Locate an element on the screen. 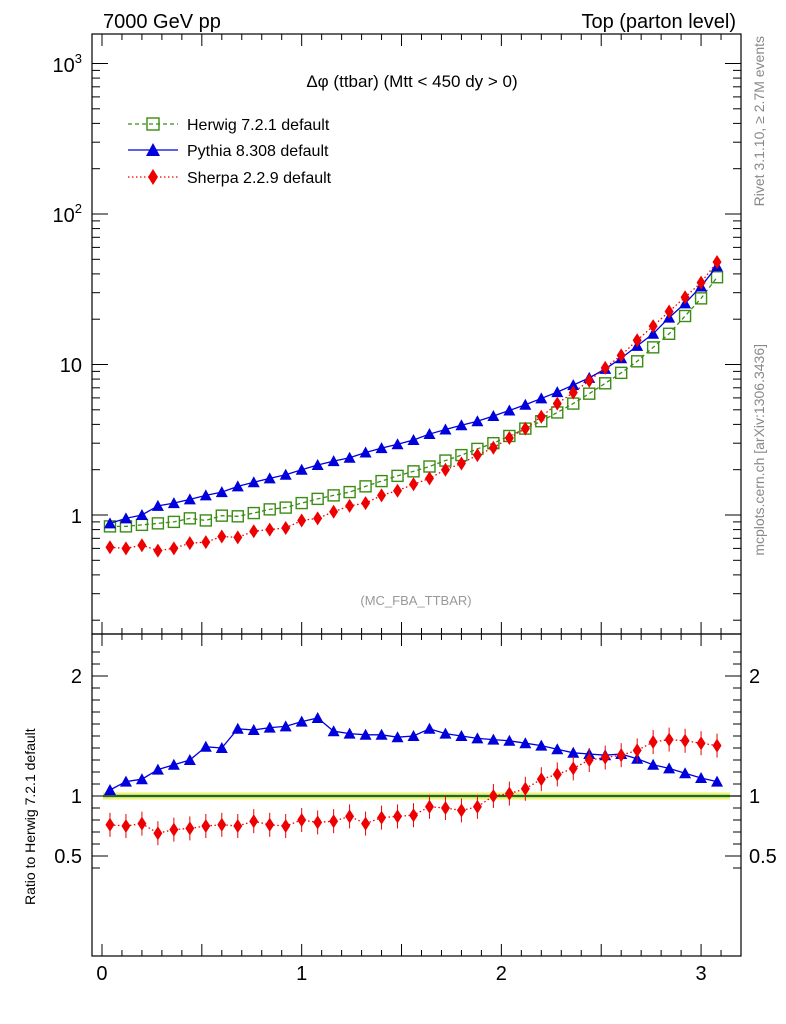  herwig-uncertainty-band is located at coordinates (422, 796).